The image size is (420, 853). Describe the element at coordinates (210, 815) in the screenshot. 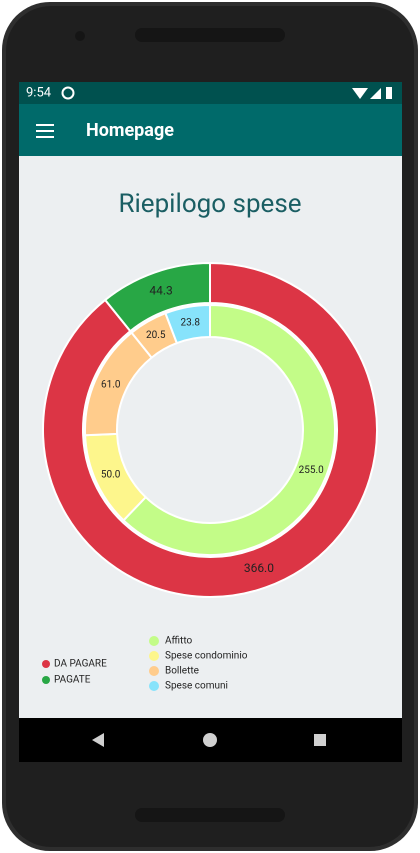

I see `speaker-bottom` at that location.